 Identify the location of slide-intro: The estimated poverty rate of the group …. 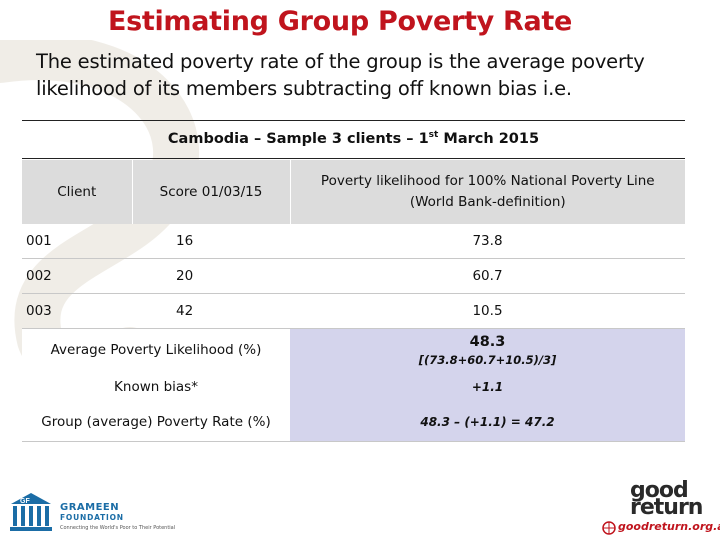
(340, 75).